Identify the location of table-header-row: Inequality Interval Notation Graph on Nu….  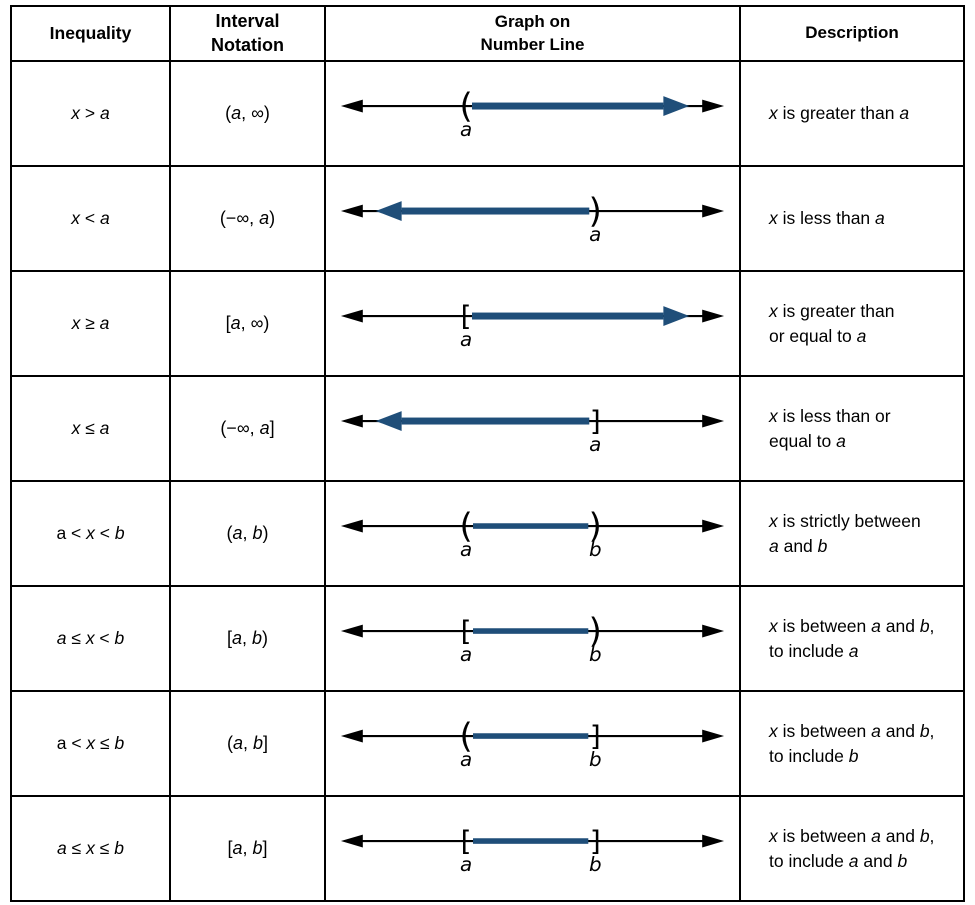
(487, 33).